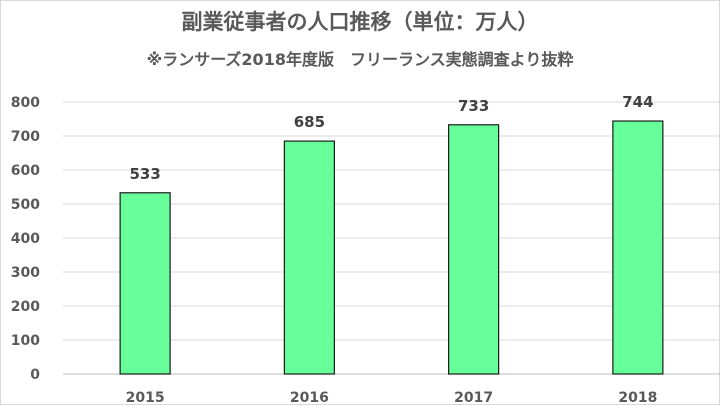  Describe the element at coordinates (637, 102) in the screenshot. I see `data-label: 744` at that location.